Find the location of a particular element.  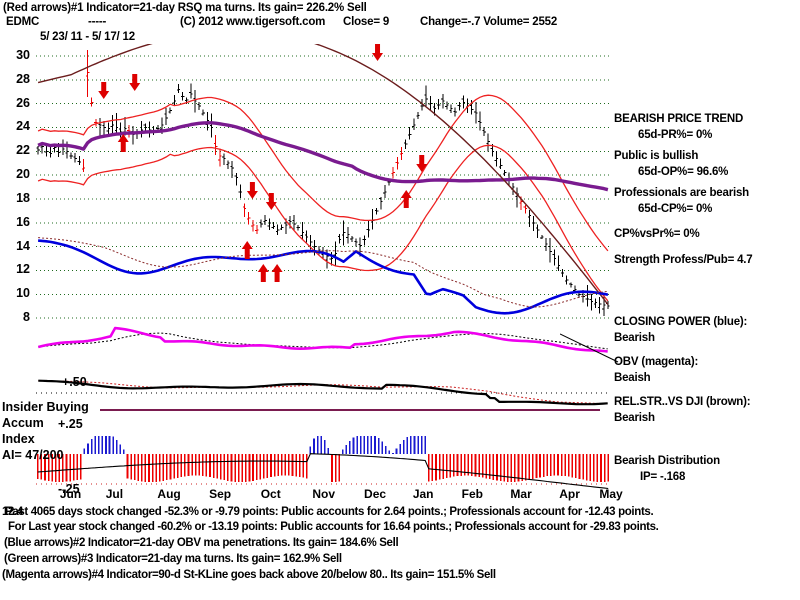

y-axis-tick-label: 22 is located at coordinates (23, 150).